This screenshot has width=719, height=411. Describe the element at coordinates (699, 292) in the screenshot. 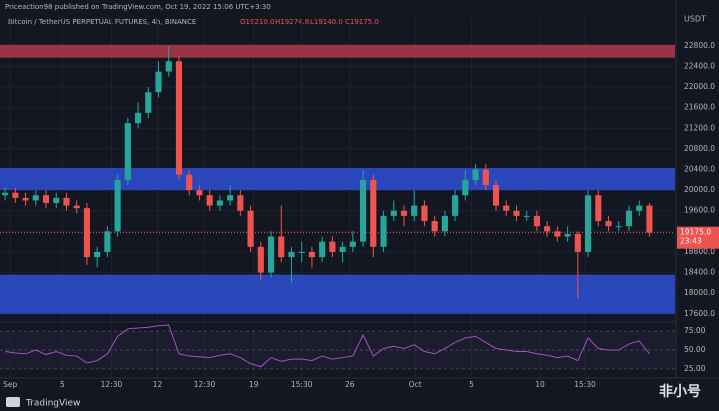

I see `y-tick-label: 18000.0` at that location.